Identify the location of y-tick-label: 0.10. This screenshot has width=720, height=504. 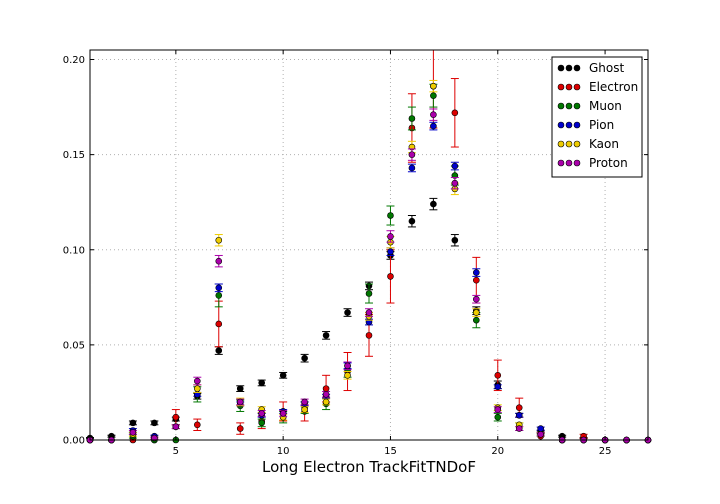
(74, 250).